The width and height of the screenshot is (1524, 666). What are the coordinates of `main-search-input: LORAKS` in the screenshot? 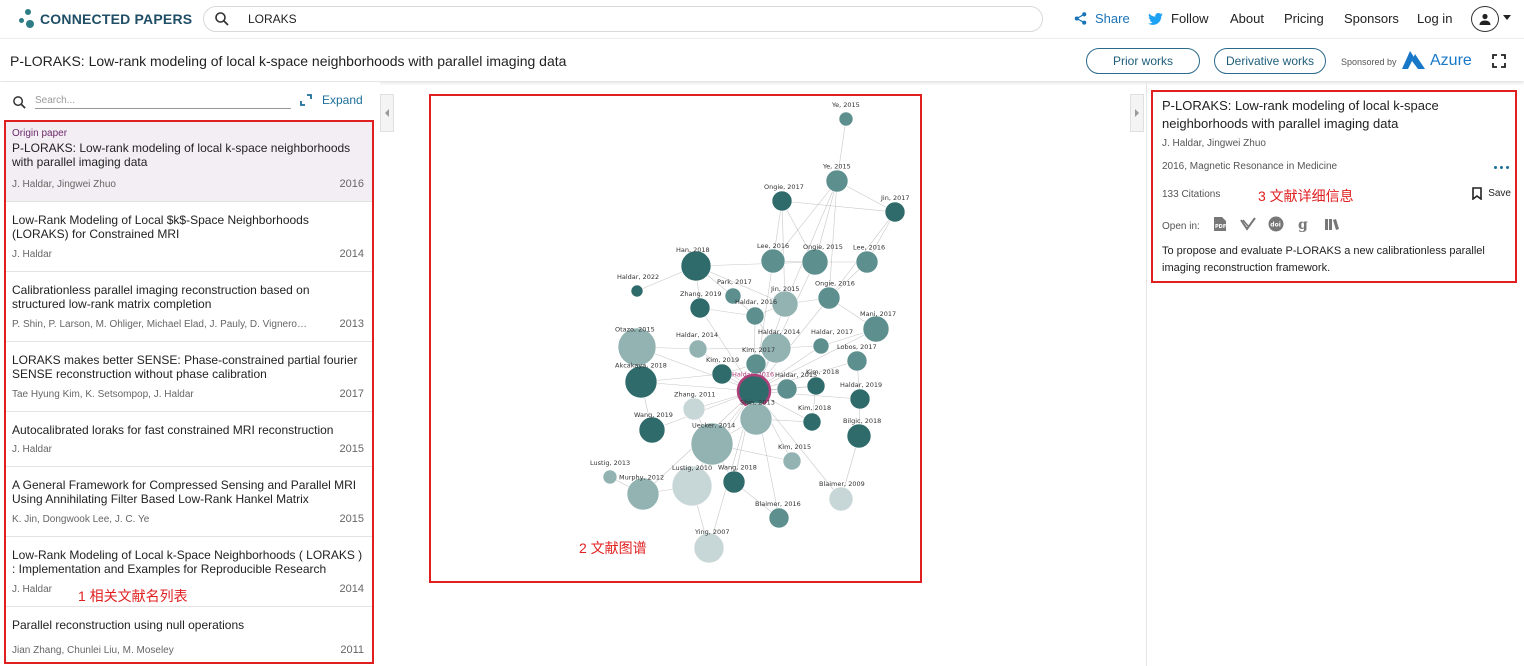 It's located at (623, 19).